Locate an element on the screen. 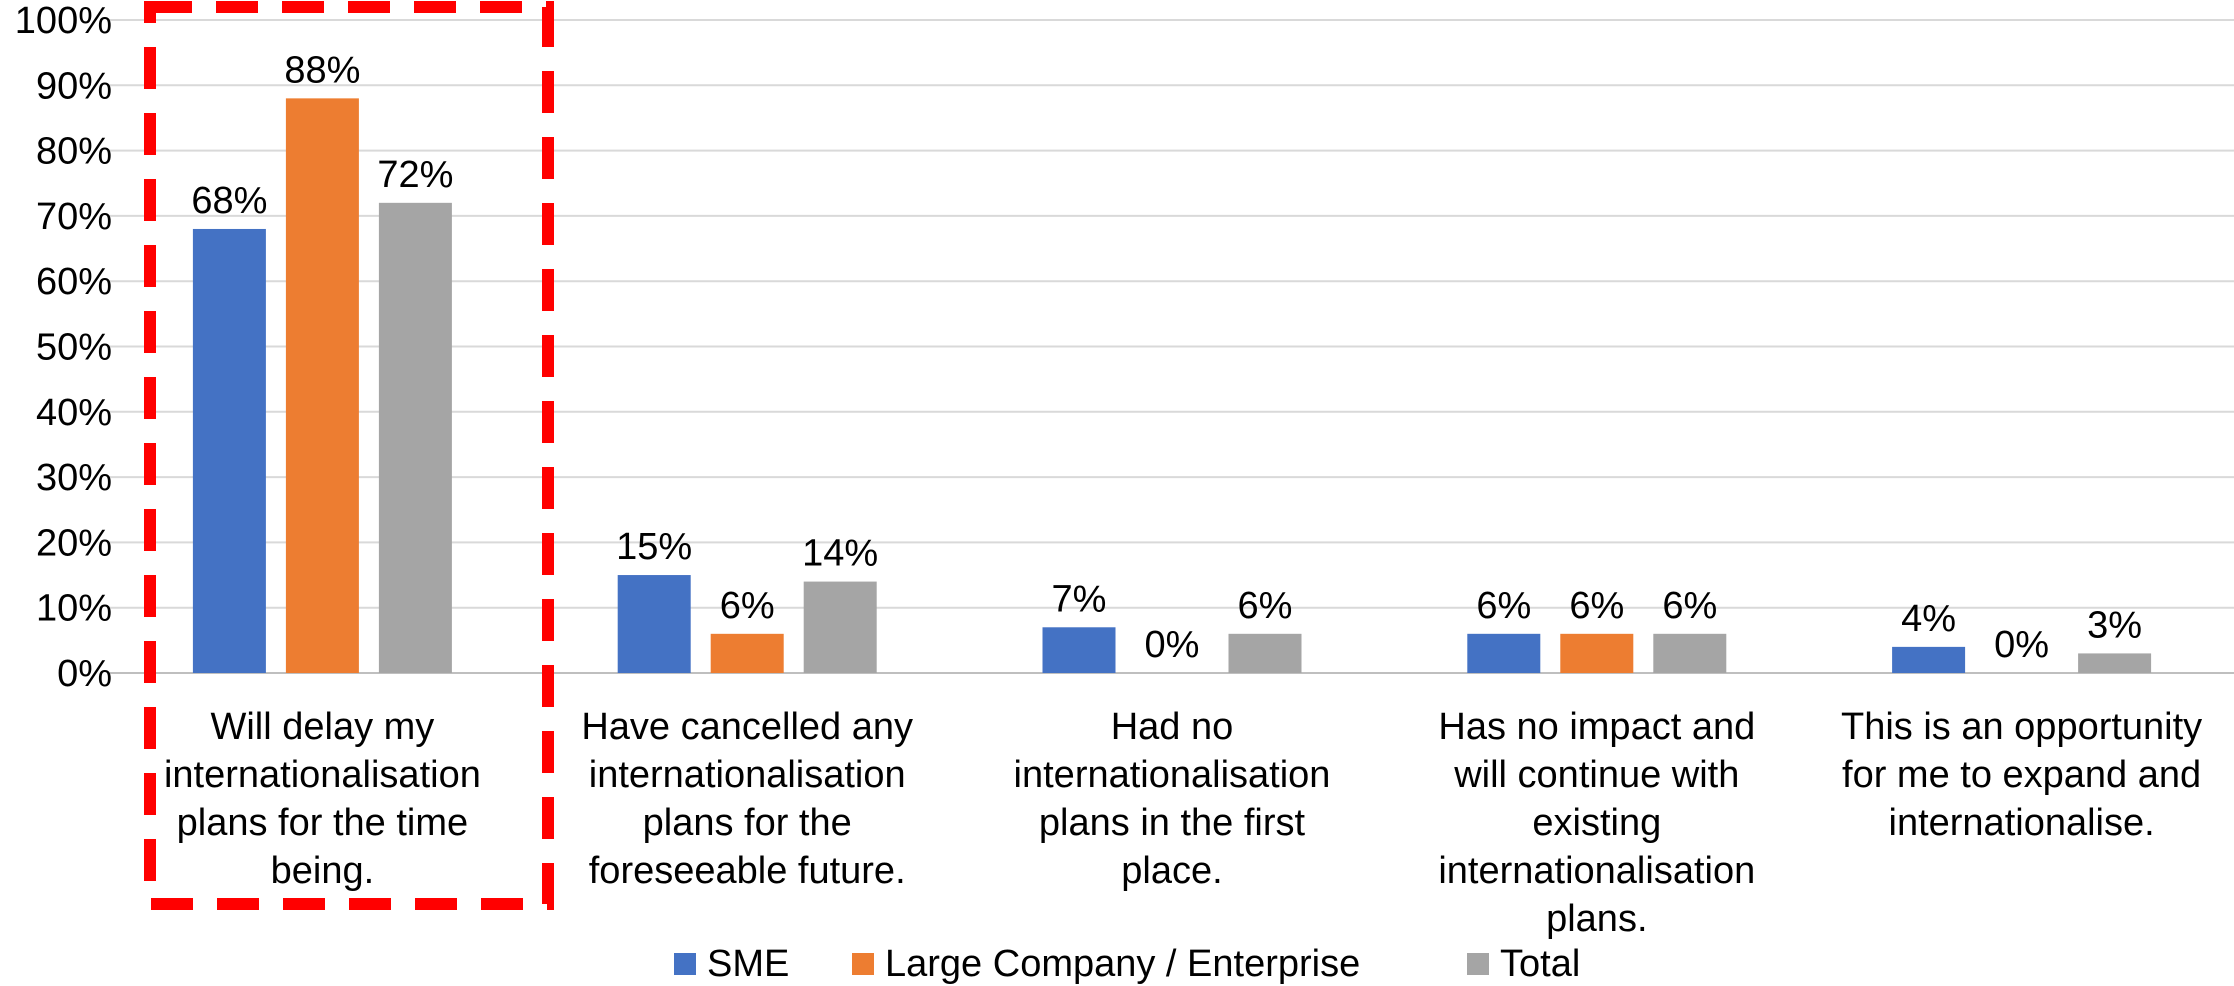 The width and height of the screenshot is (2234, 986). legend-label: Large Company / Enterprise is located at coordinates (1122, 964).